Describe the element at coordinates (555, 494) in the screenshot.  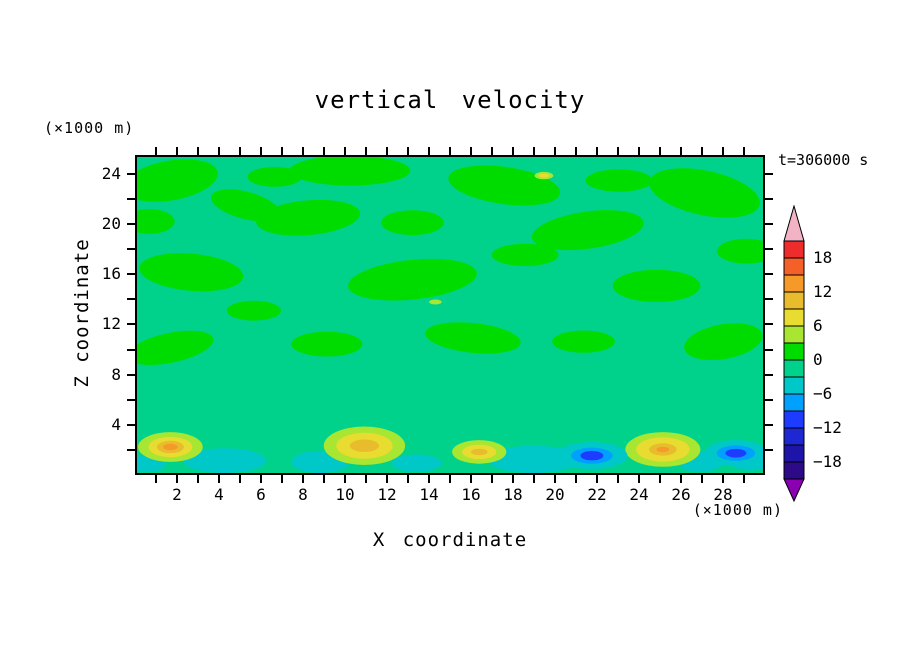
I see `x-tick-label: 20` at that location.